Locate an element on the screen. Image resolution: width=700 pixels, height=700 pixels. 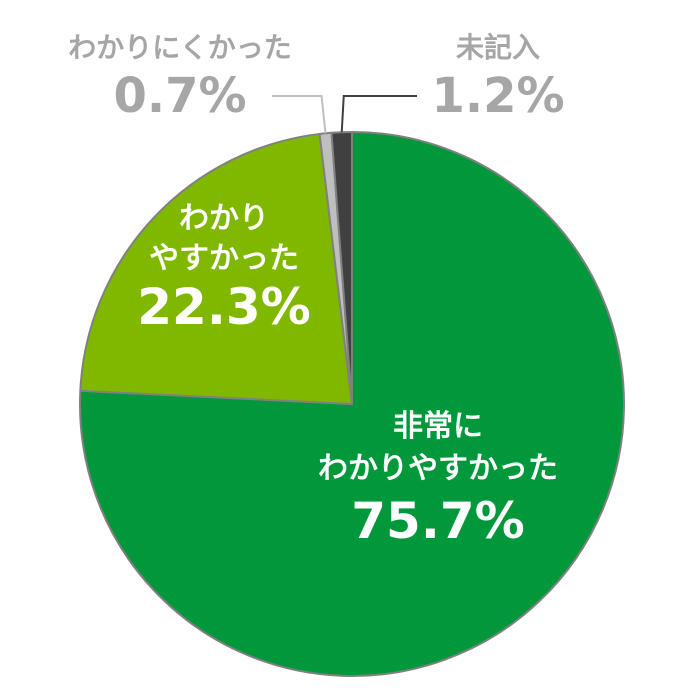
slice-label-0-line-1: わかりやすかった is located at coordinates (438, 468).